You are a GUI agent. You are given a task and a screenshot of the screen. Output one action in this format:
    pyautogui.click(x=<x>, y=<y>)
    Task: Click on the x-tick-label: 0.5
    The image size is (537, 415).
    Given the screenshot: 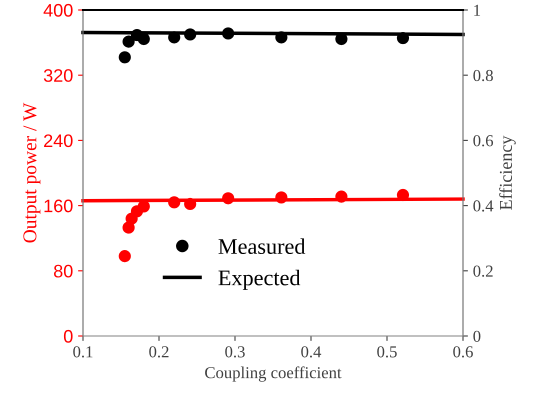 What is the action you would take?
    pyautogui.click(x=387, y=352)
    